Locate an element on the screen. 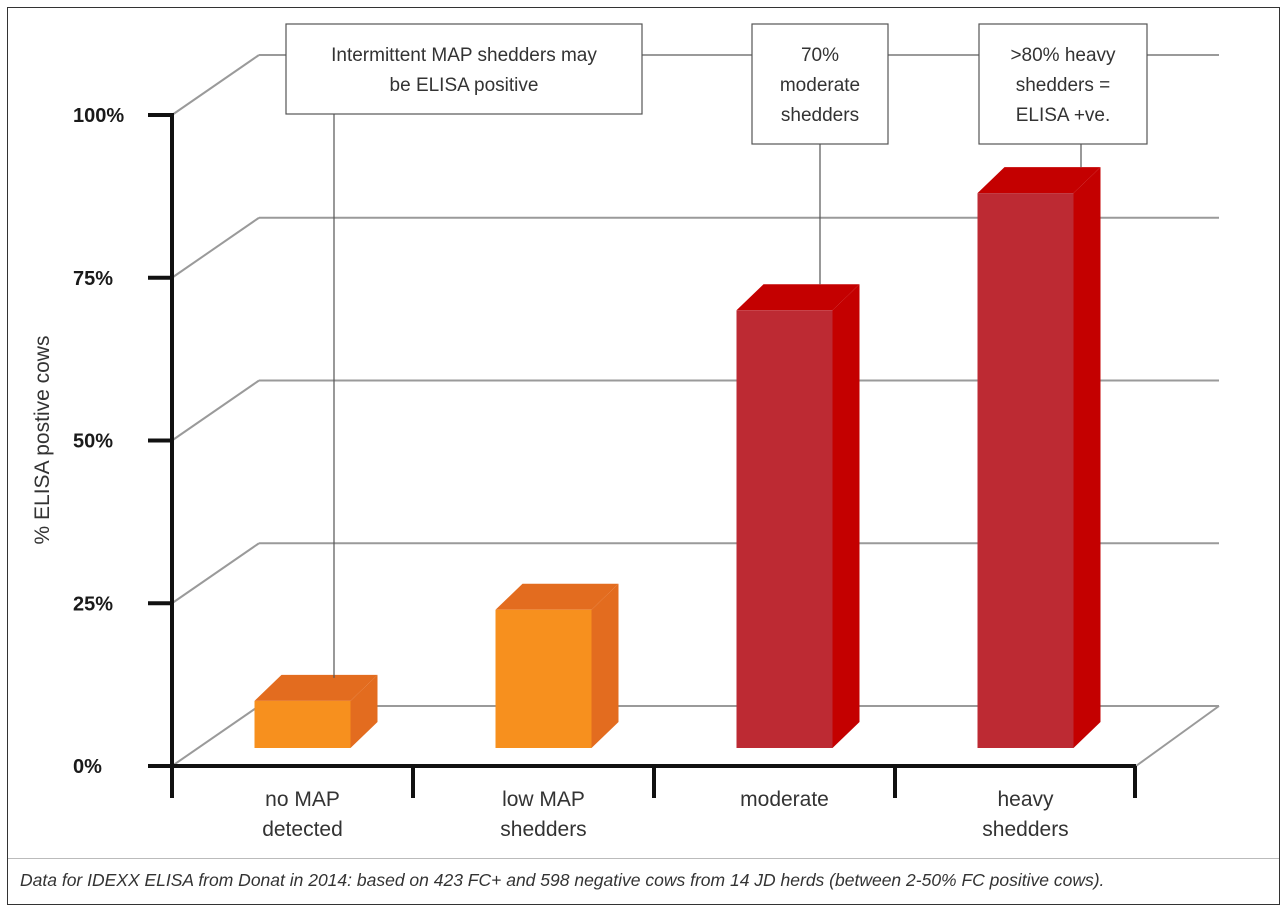 The image size is (1287, 912). annotation-text: be ELISA positive is located at coordinates (464, 85).